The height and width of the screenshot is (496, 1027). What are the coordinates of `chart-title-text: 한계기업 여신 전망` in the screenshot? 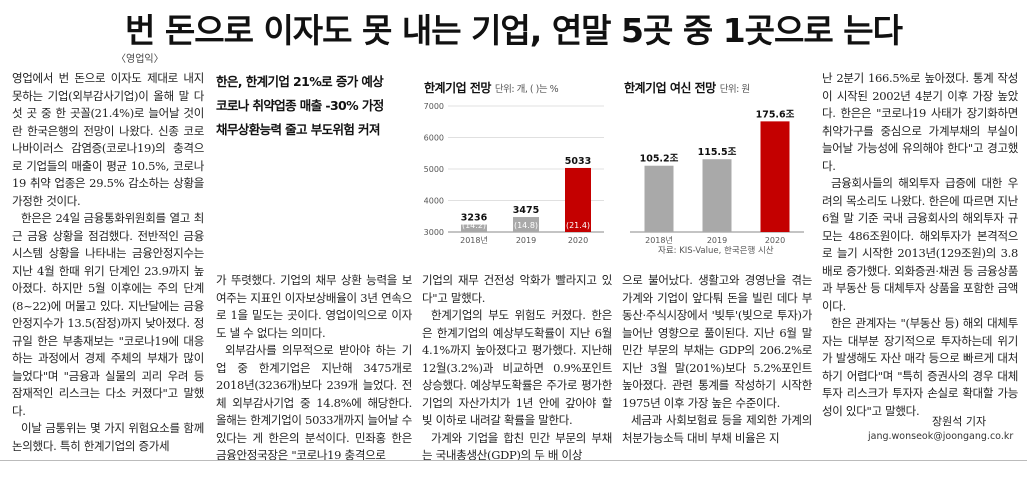 It's located at (670, 88).